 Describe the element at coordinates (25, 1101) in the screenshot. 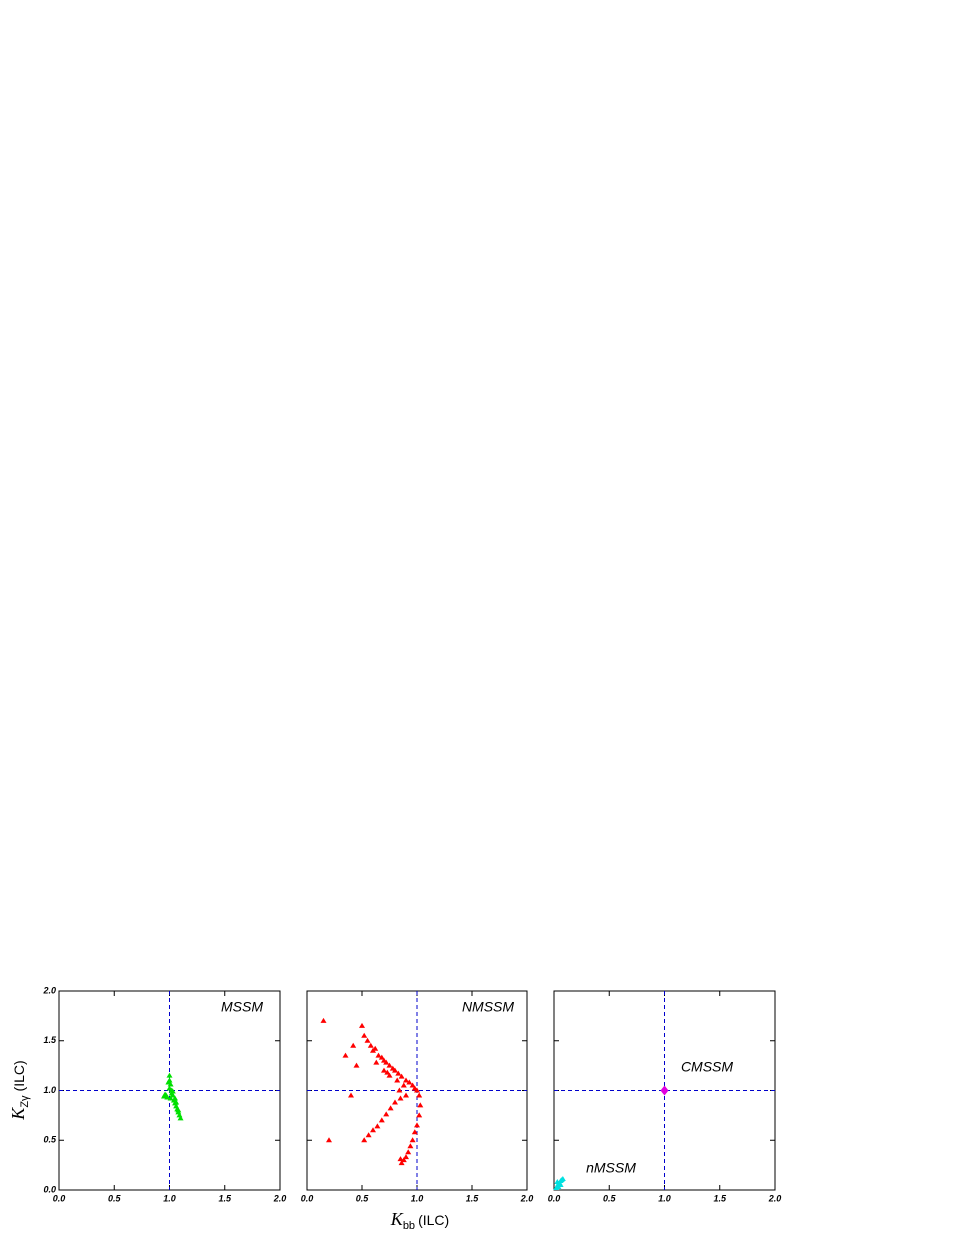

I see `y-subscript: Zγ` at that location.